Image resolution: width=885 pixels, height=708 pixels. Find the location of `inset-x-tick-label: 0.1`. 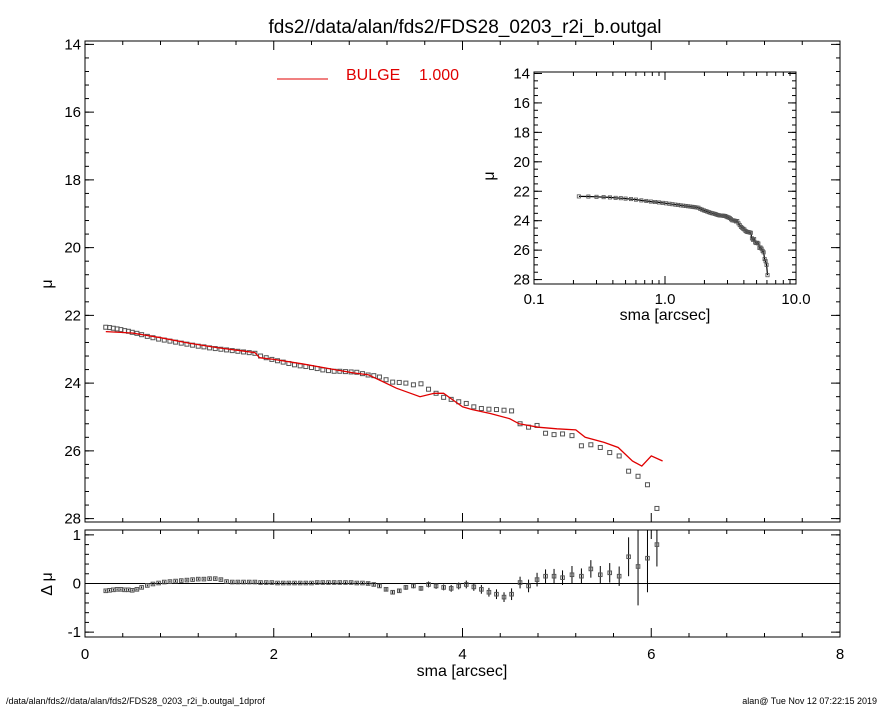

inset-x-tick-label: 0.1 is located at coordinates (534, 299).